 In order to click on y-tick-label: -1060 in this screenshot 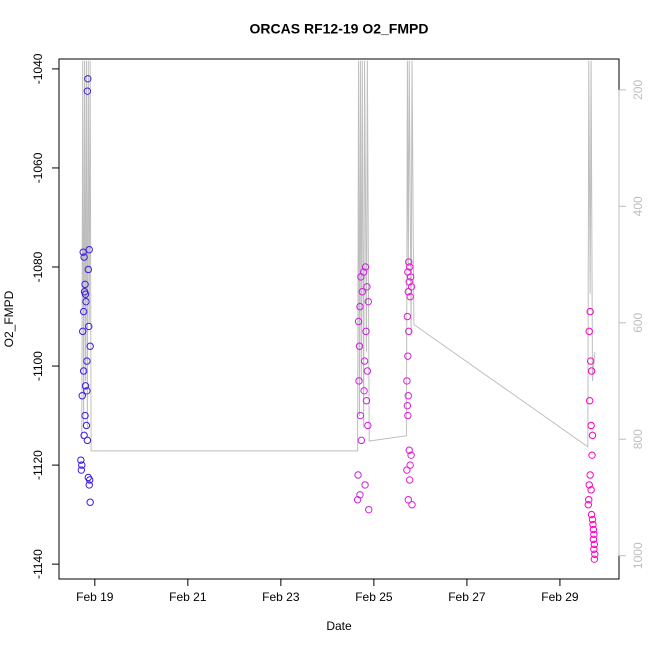, I will do `click(38, 167)`.